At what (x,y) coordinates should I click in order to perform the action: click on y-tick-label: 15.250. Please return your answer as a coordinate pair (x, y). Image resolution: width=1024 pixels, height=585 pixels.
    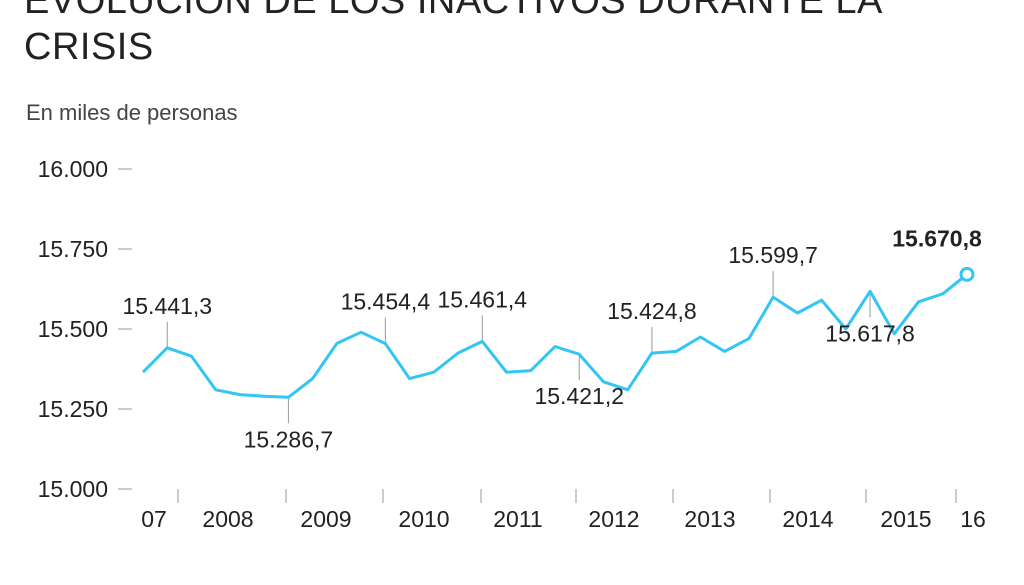
    Looking at the image, I should click on (73, 409).